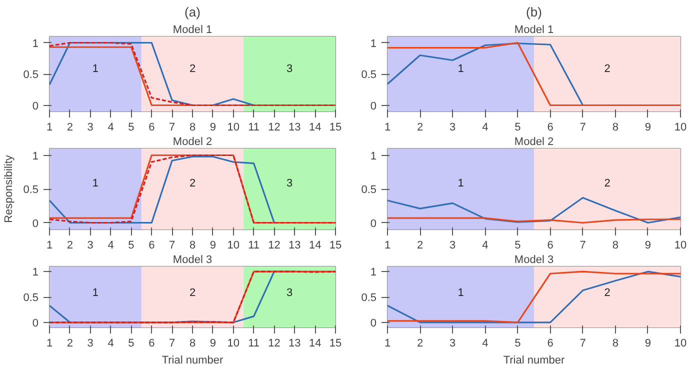  Describe the element at coordinates (9, 188) in the screenshot. I see `y-axis-title: Responsibility` at that location.